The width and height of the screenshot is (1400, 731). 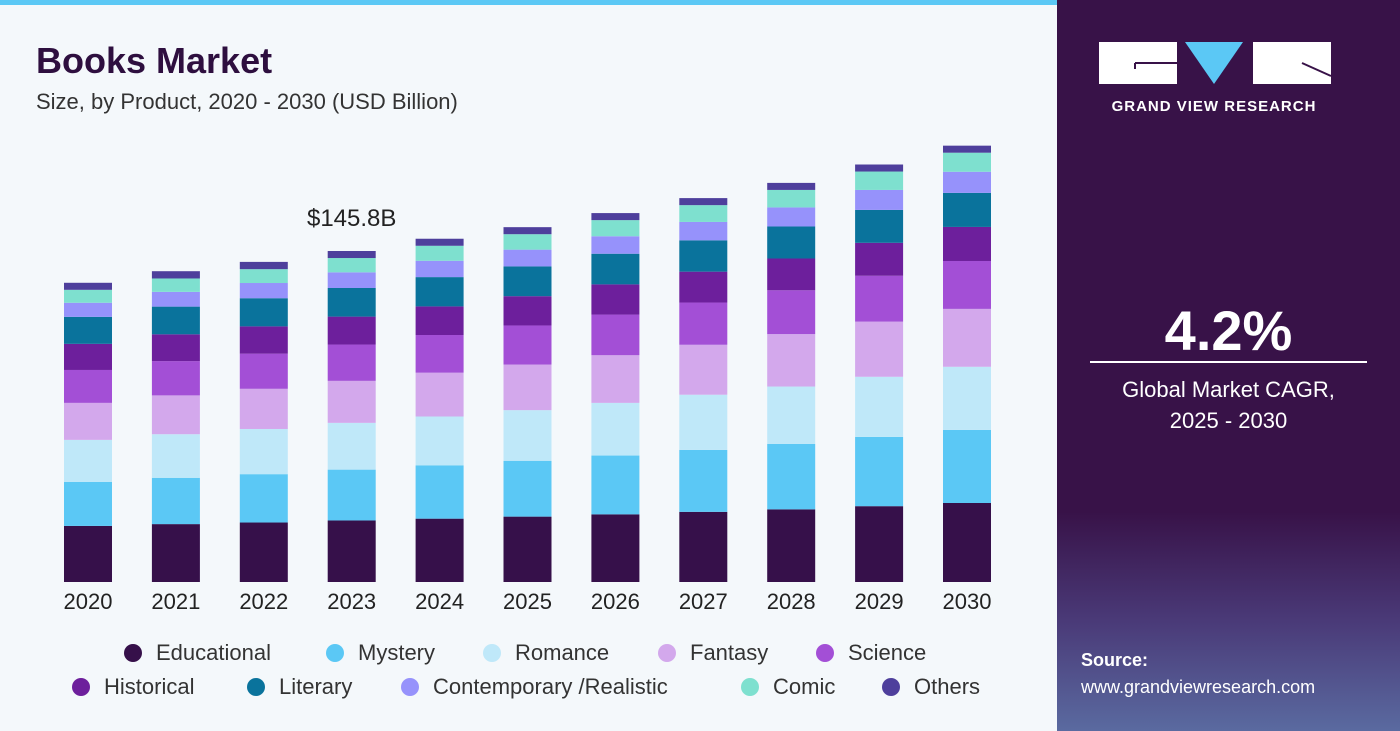 I want to click on bar-segment-romance-2030, so click(x=967, y=398).